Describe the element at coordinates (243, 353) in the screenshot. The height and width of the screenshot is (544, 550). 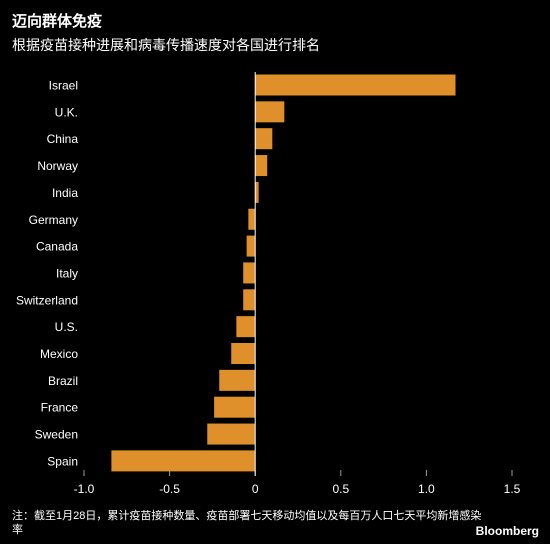
I see `bar-mexico` at that location.